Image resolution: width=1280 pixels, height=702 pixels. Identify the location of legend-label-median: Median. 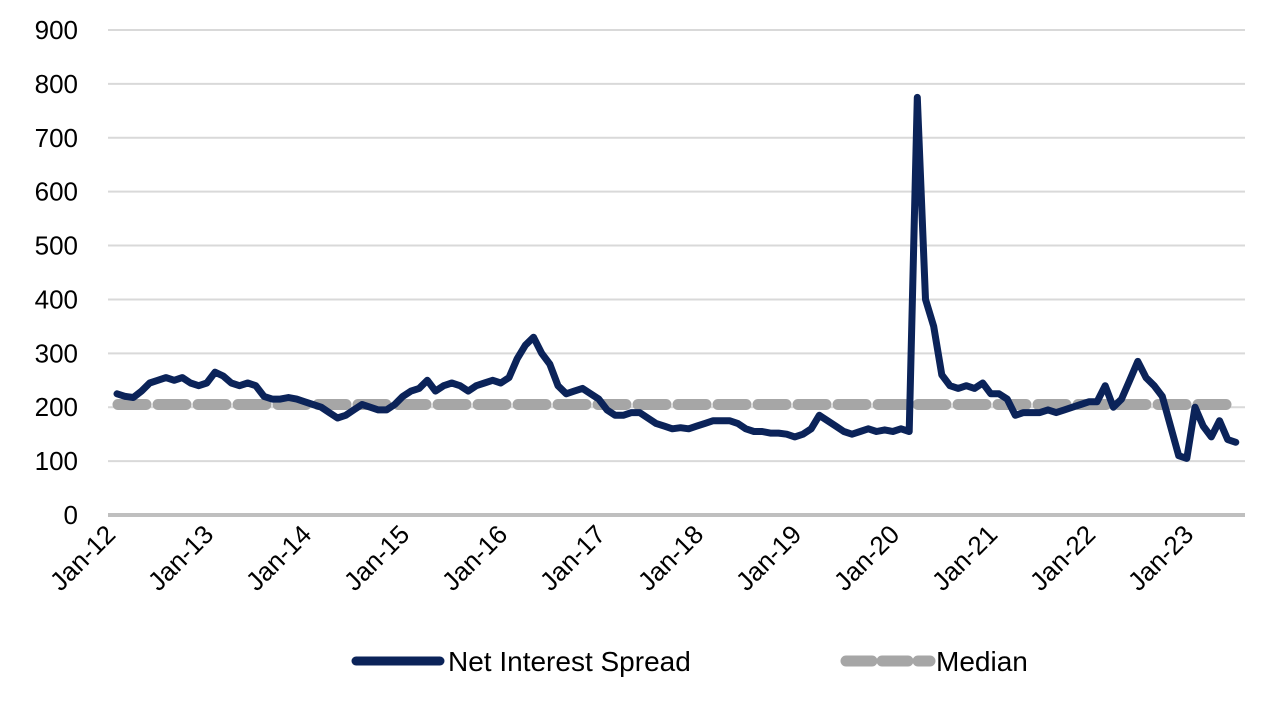
(982, 661).